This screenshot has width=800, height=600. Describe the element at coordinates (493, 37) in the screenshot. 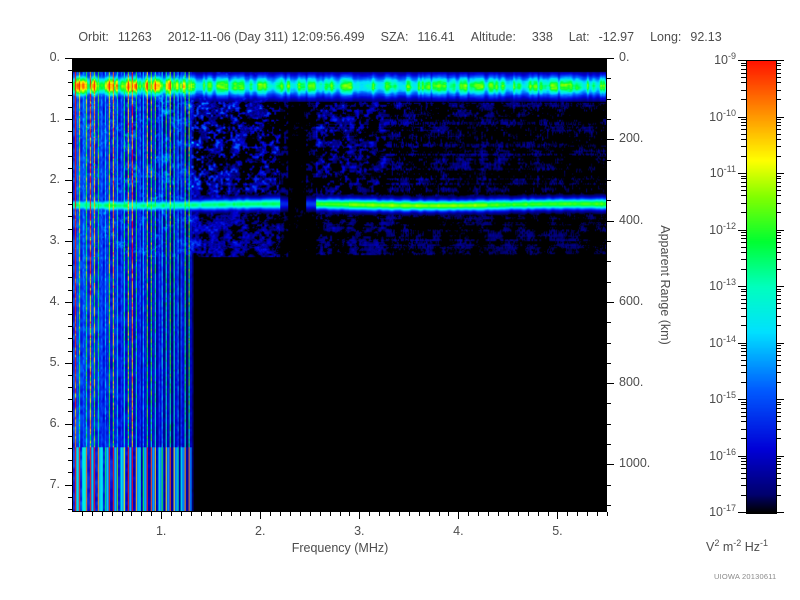

I see `altitude-label: Altitude:` at that location.